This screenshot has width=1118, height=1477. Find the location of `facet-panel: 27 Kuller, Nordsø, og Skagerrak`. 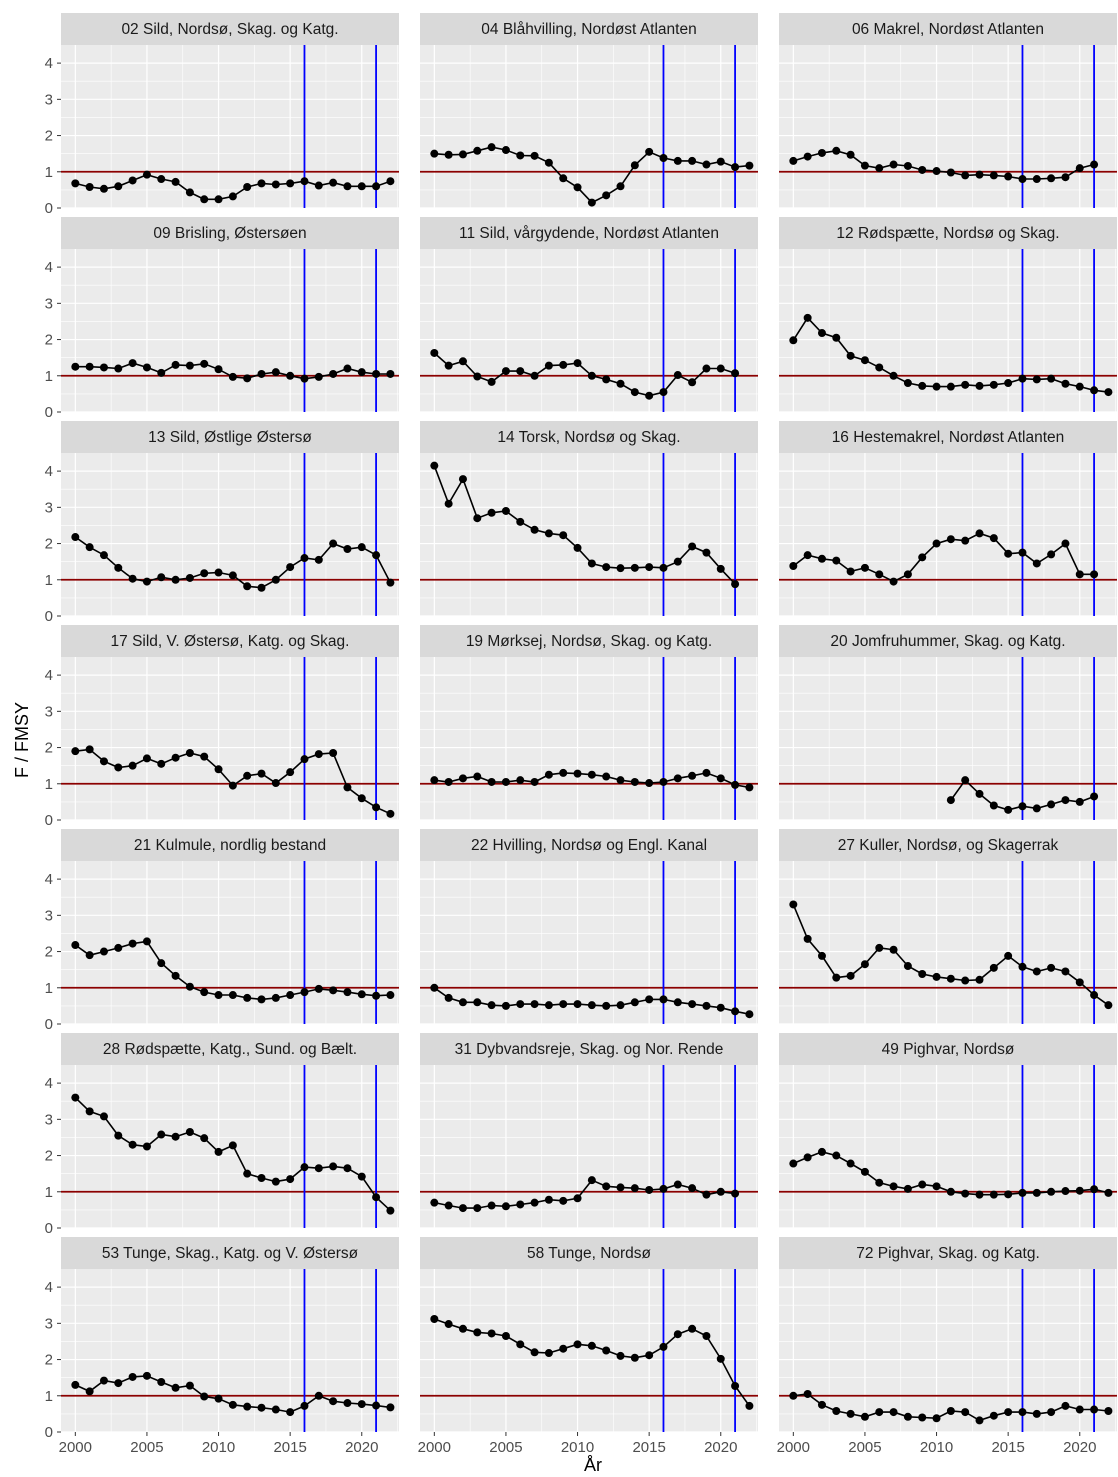

facet-panel: 27 Kuller, Nordsø, og Skagerrak is located at coordinates (948, 927).